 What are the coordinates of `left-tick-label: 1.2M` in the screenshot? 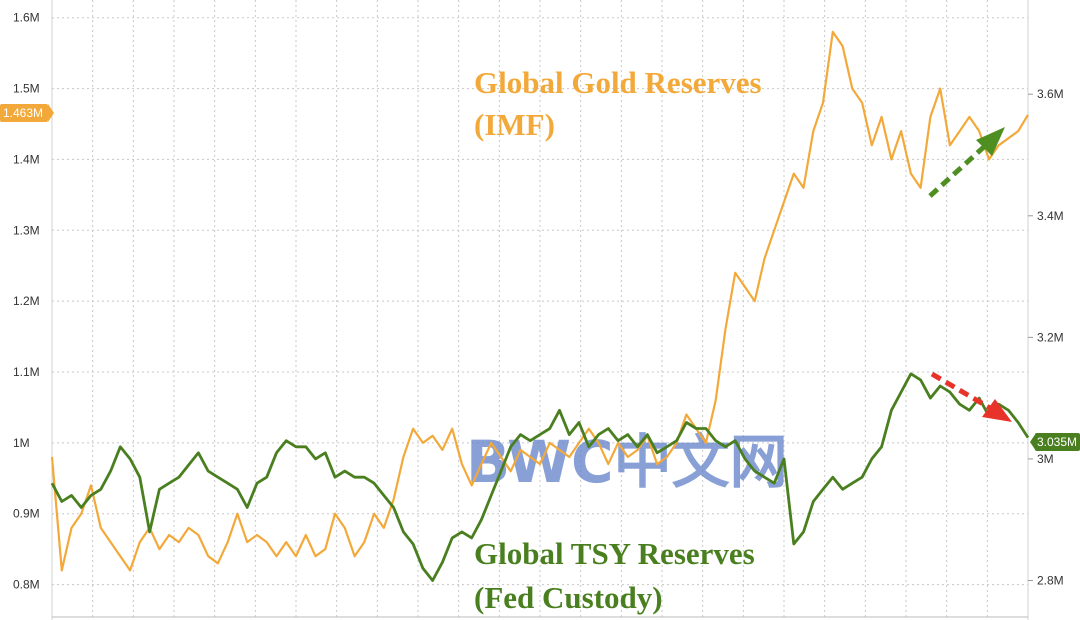 It's located at (26, 301).